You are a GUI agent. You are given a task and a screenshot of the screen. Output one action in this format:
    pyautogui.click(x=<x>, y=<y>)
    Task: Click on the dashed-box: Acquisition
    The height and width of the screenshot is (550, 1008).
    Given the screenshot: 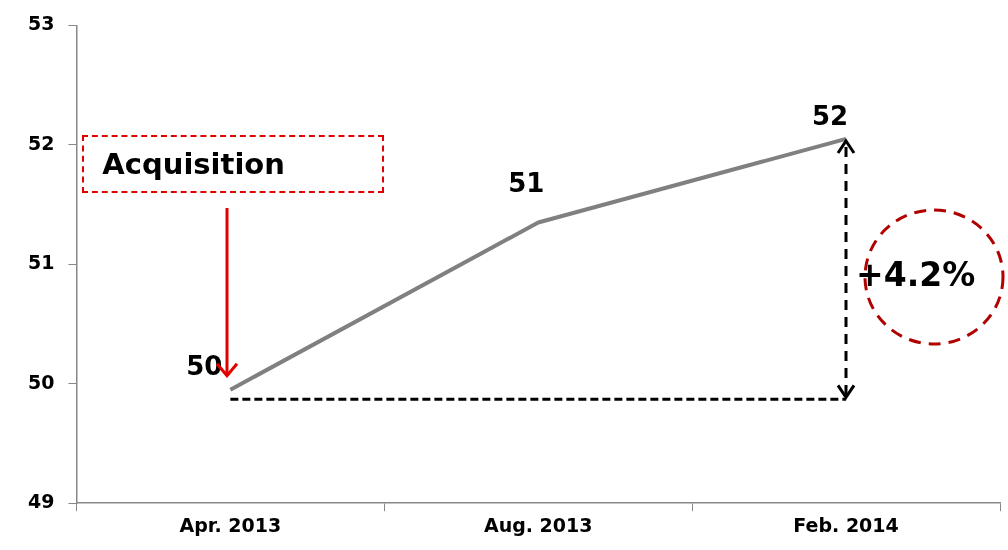 What is the action you would take?
    pyautogui.click(x=233, y=164)
    